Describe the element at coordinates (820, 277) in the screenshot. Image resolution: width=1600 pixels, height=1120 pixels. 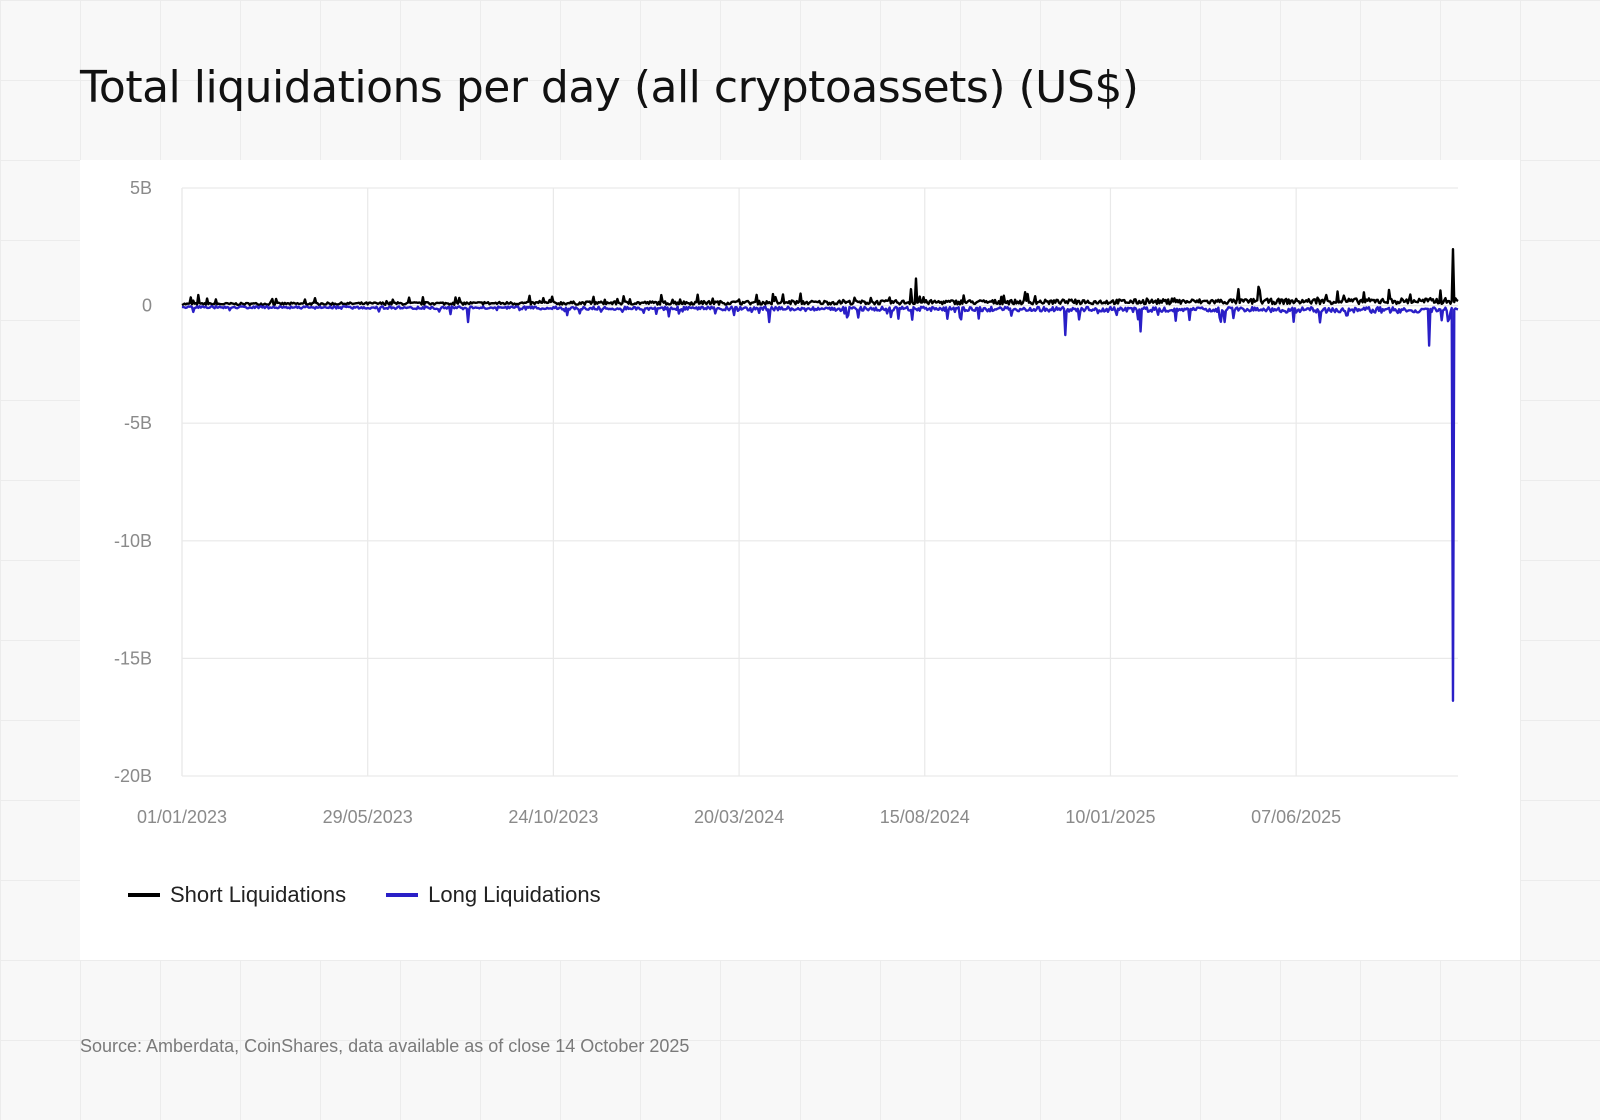
I see `short-liquidations-line` at that location.